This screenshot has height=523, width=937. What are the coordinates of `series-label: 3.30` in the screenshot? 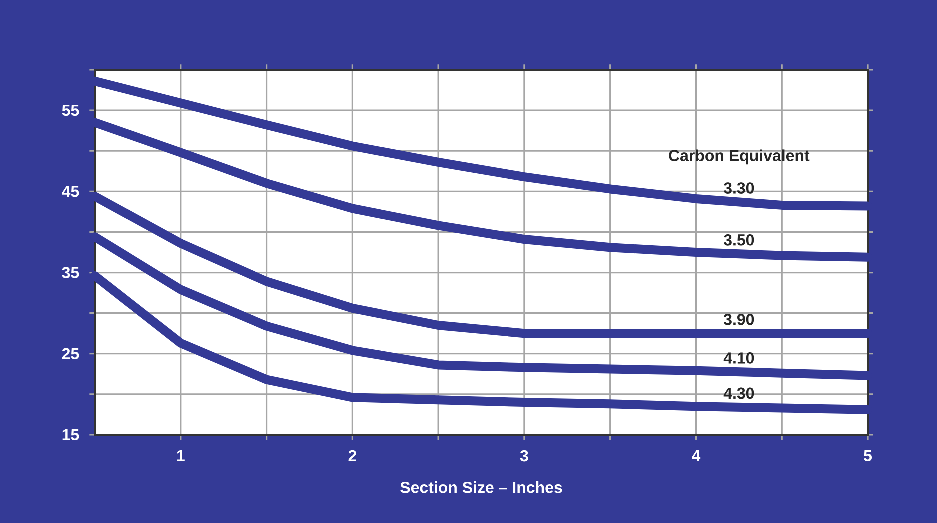 It's located at (739, 188).